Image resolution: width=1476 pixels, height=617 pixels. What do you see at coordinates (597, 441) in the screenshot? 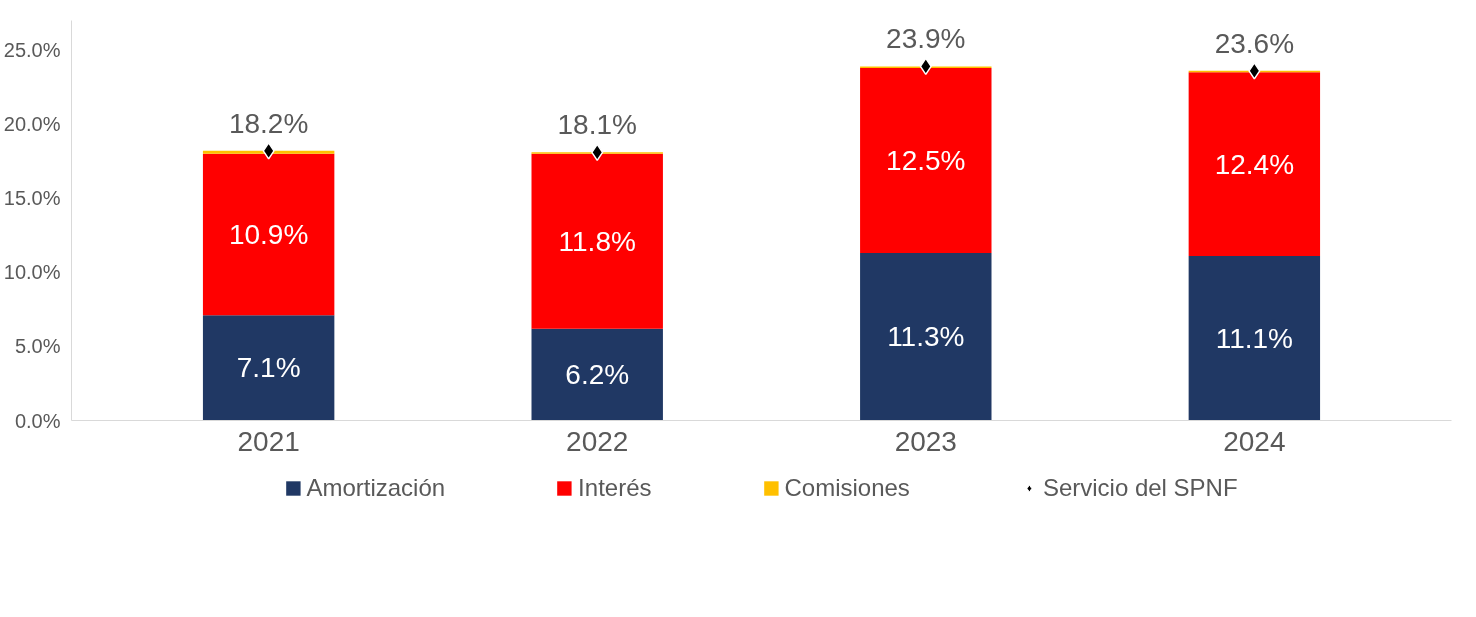
I see `x-tick-label: 2022` at bounding box center [597, 441].